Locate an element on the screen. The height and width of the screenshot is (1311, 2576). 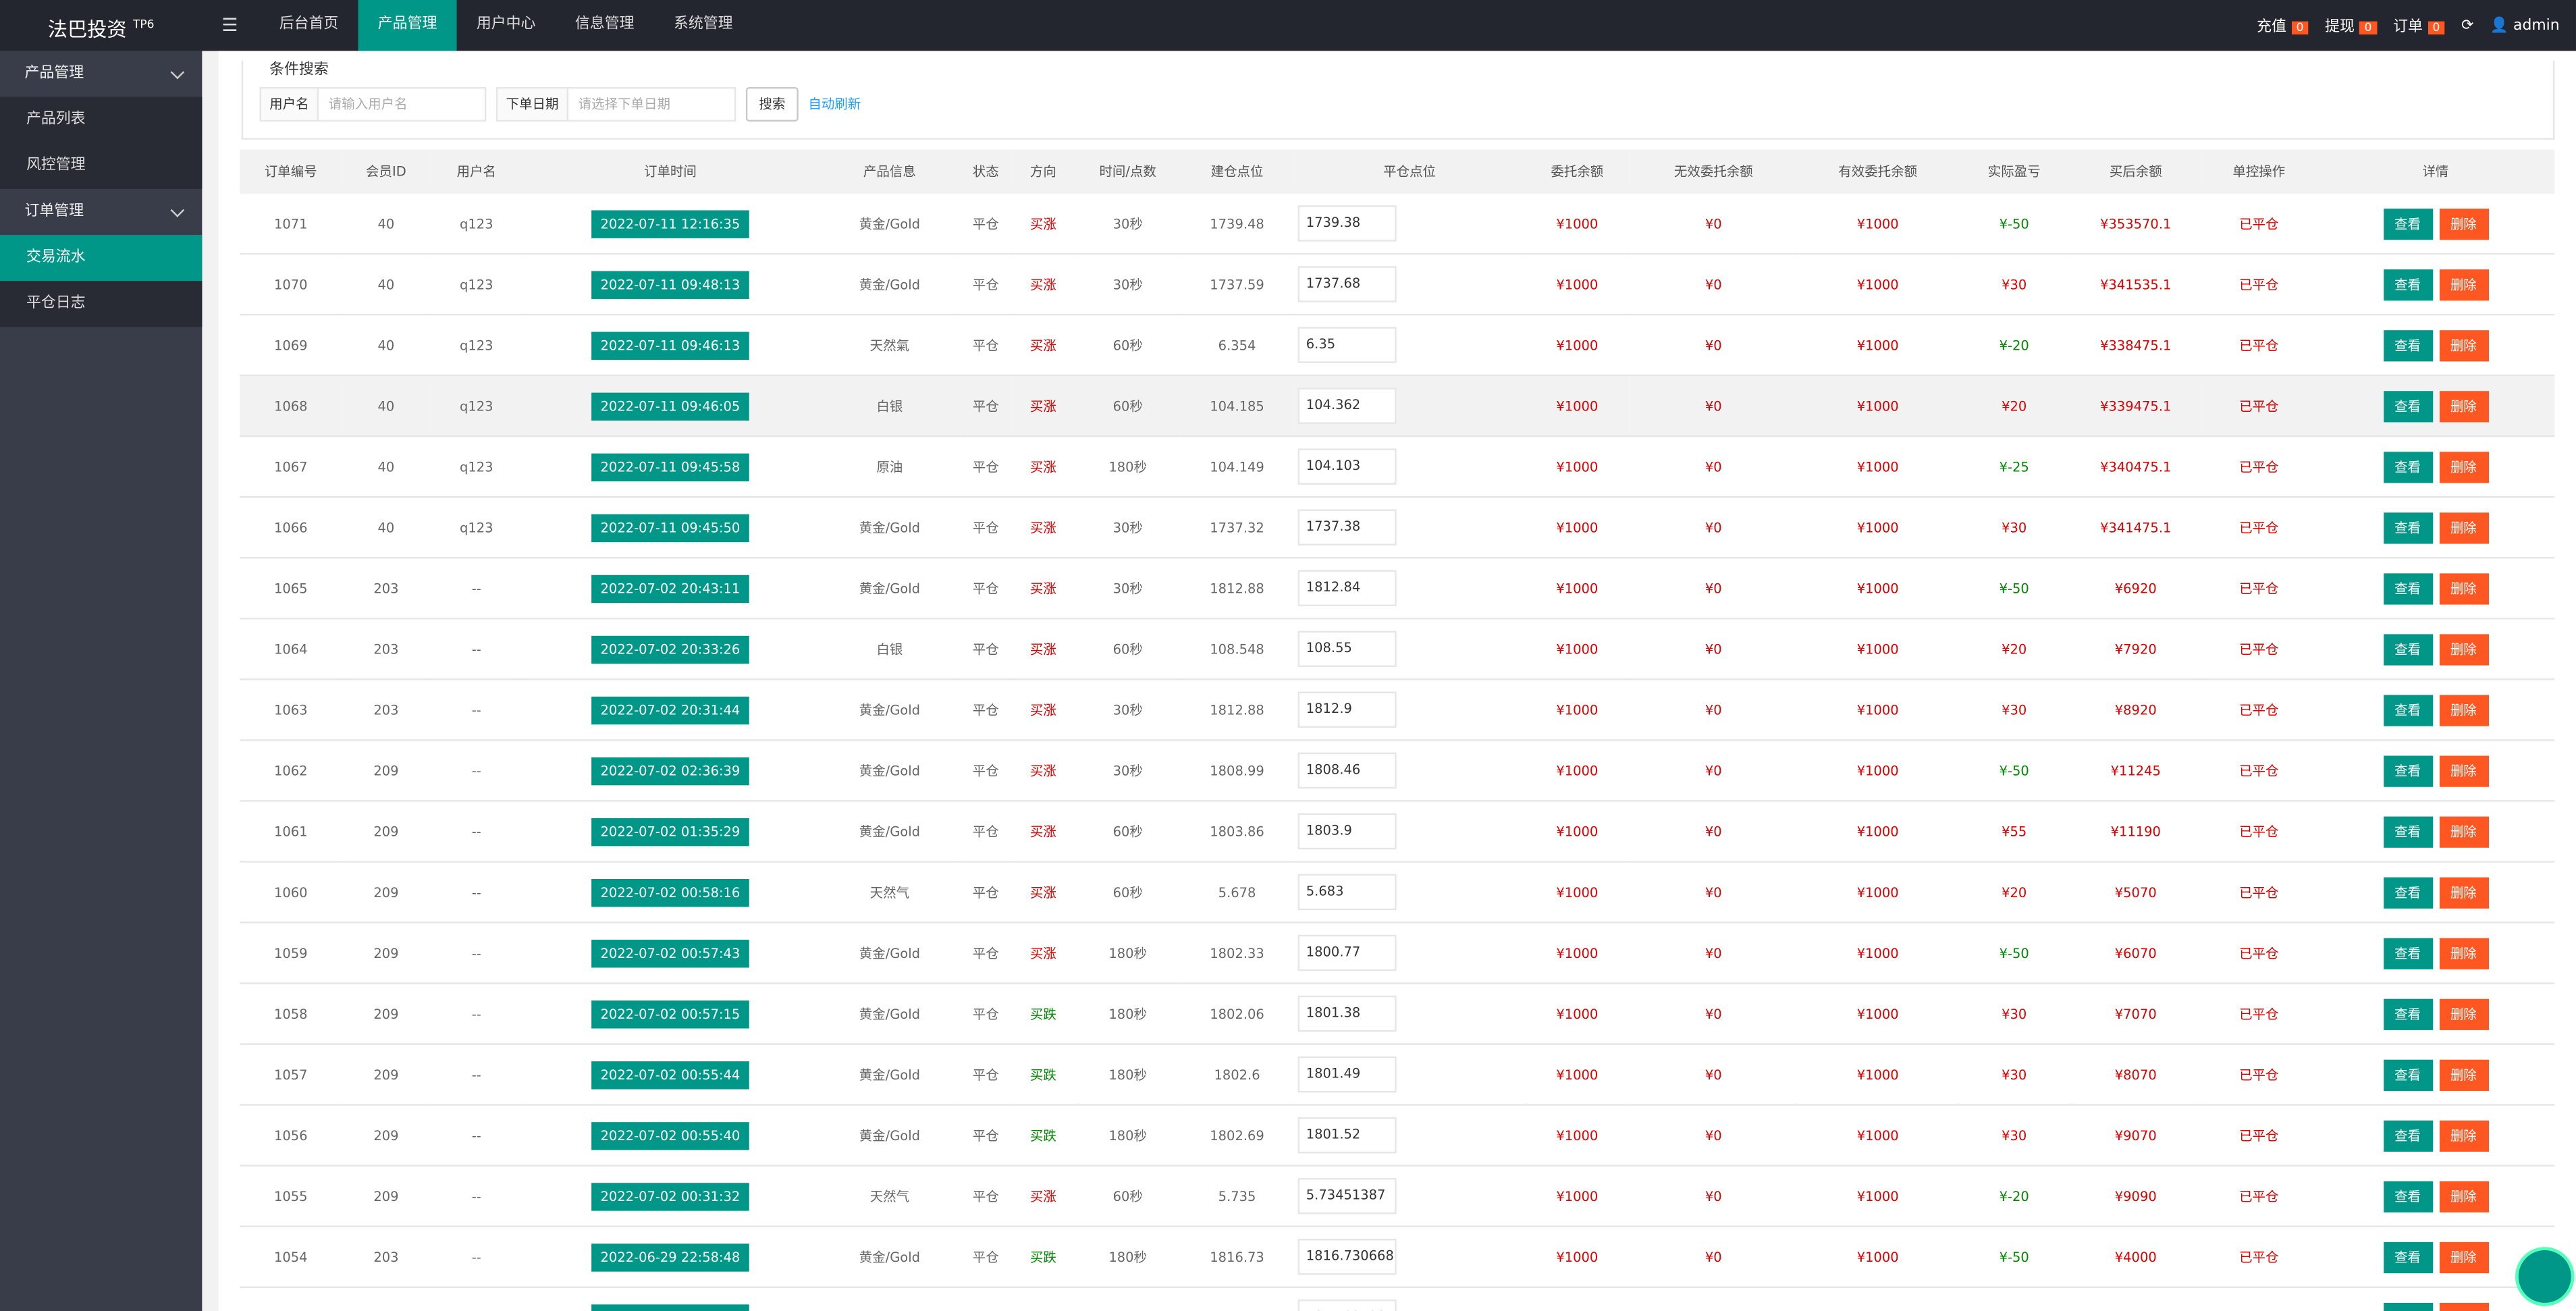
cell: ¥1000 is located at coordinates (1877, 406).